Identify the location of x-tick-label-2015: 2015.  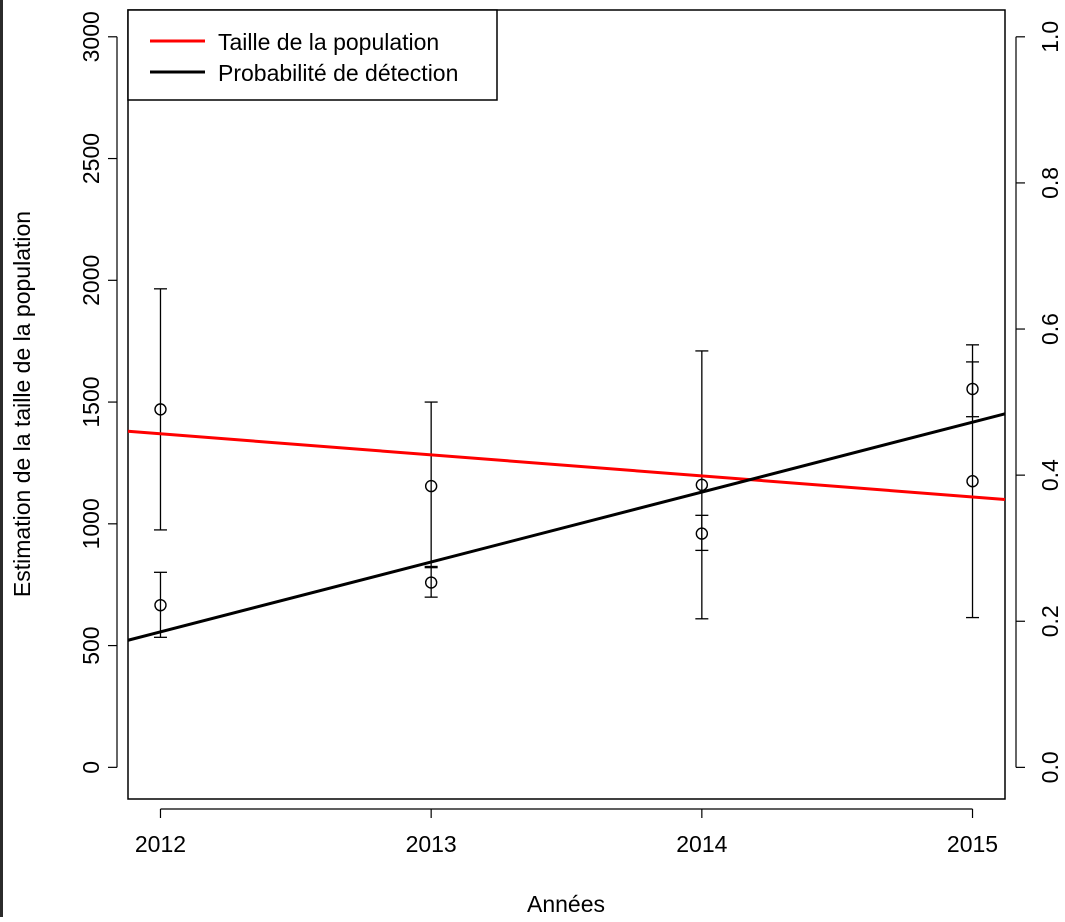
(972, 844).